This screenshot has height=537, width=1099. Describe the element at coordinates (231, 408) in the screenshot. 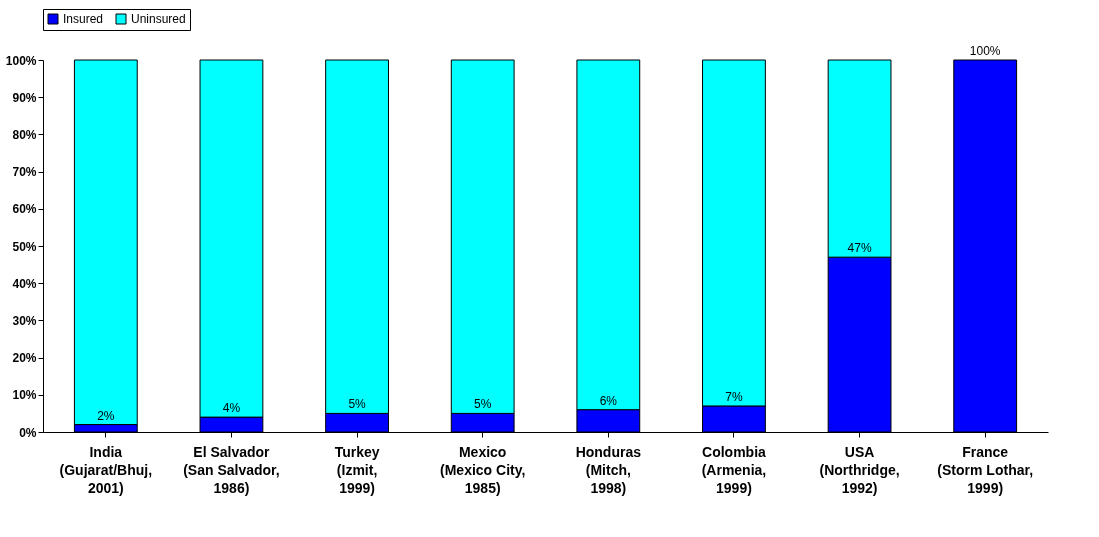

I see `data-label: 4%` at that location.